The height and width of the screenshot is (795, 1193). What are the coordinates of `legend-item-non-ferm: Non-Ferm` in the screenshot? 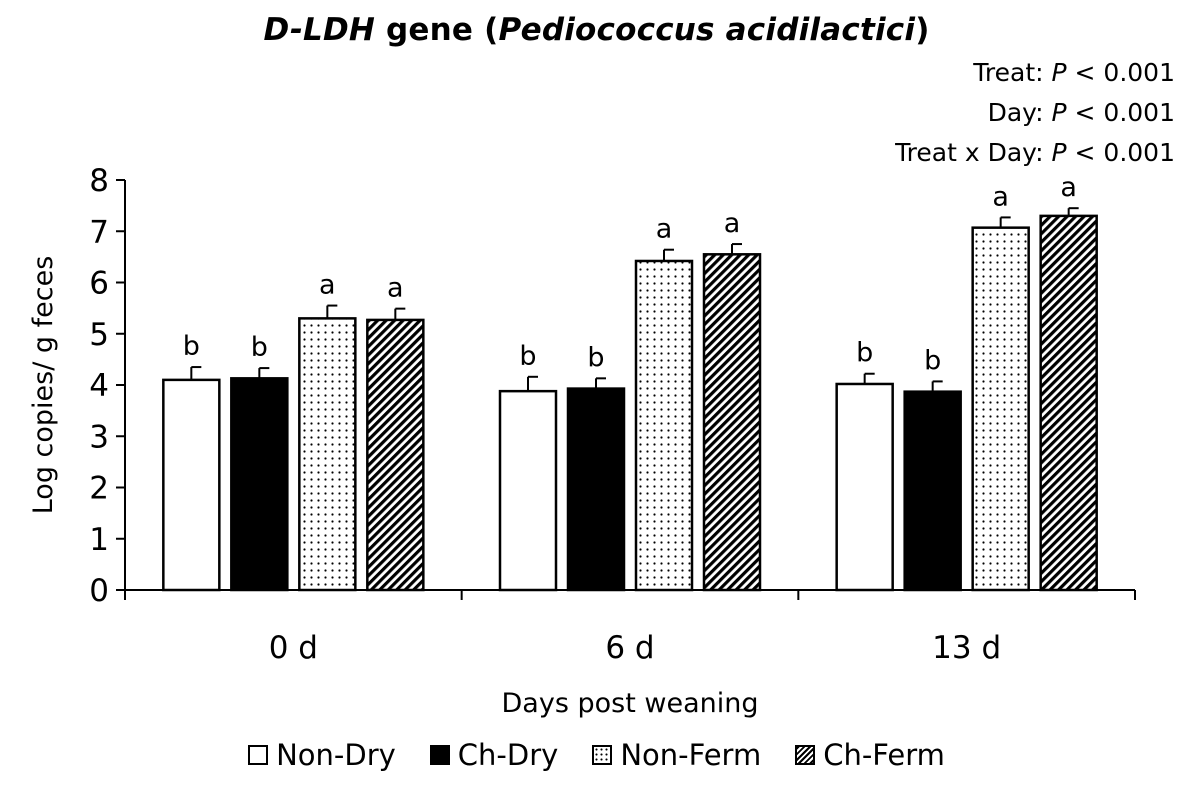 It's located at (676, 755).